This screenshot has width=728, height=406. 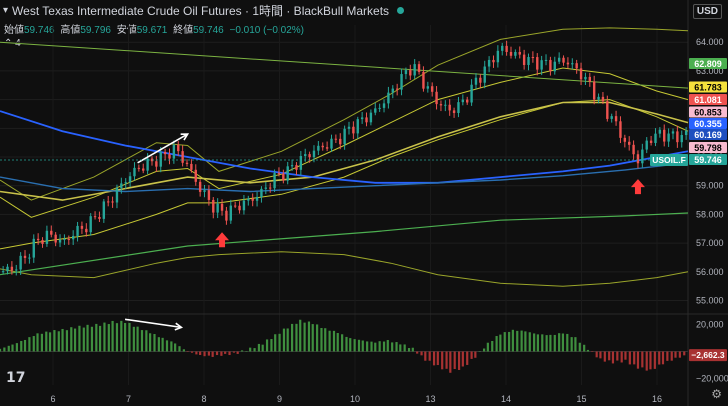 I want to click on descending-trendline, so click(x=344, y=65).